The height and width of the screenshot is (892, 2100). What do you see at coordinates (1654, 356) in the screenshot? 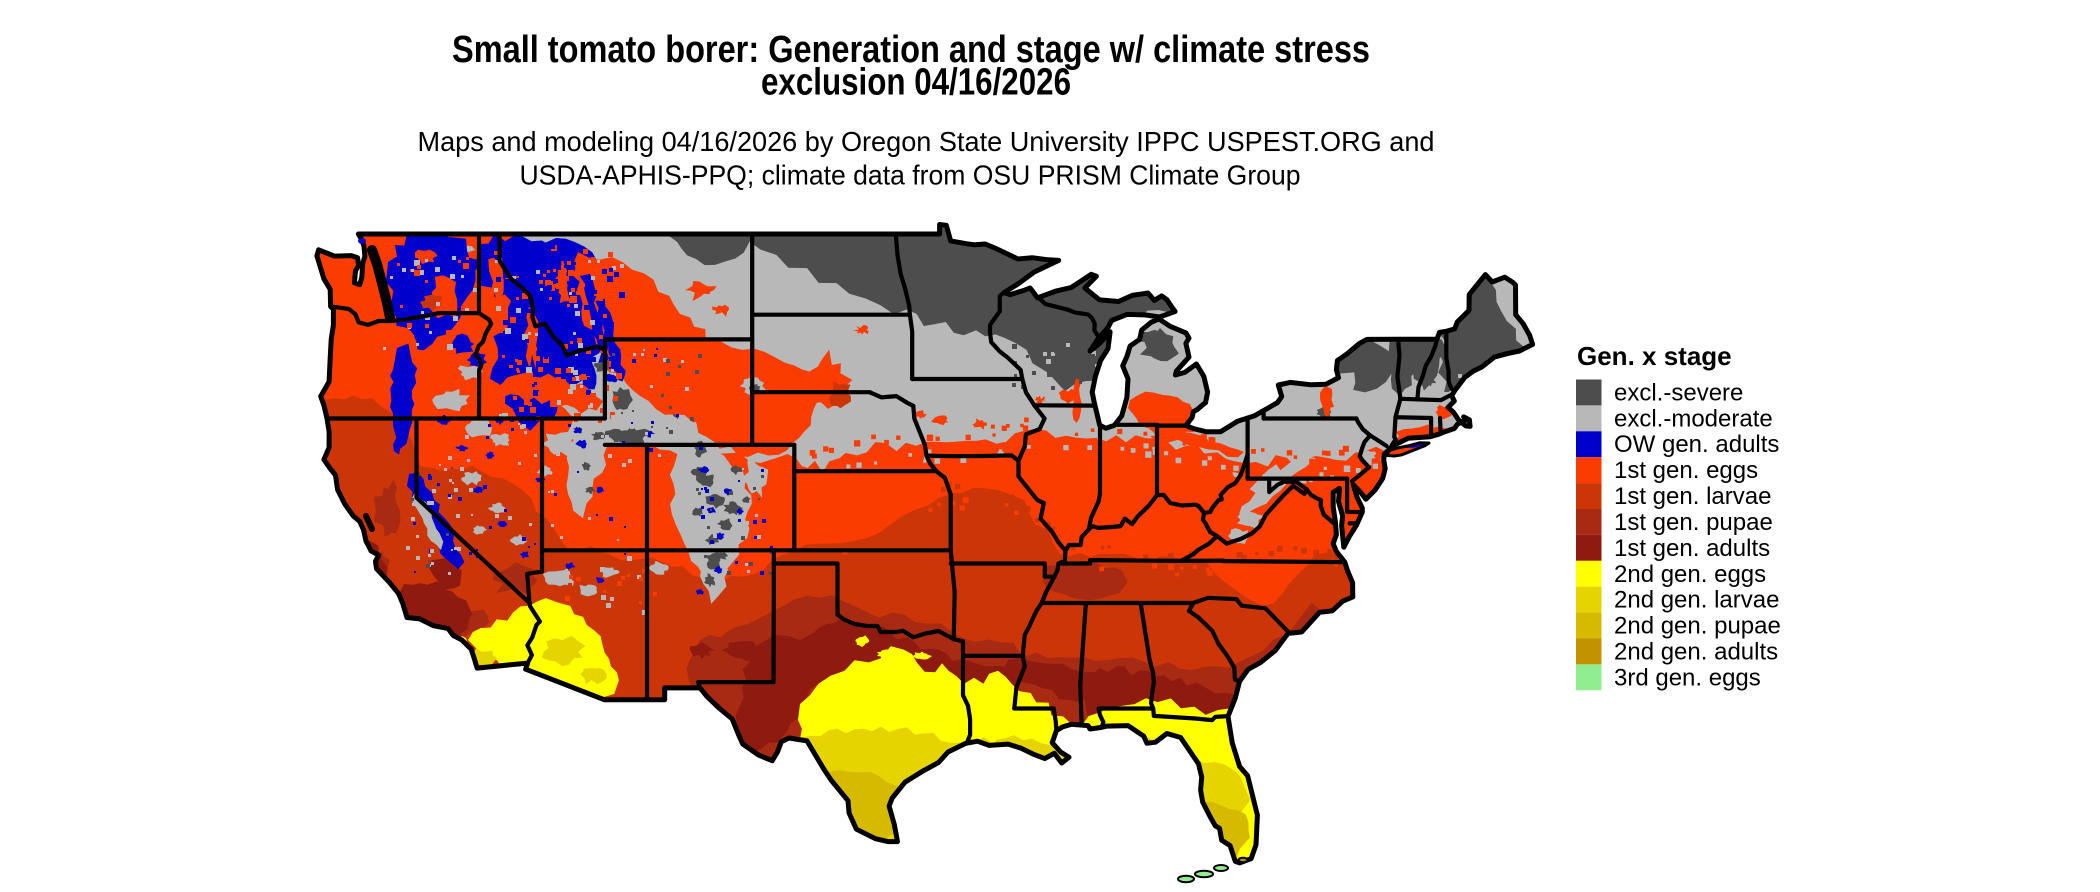
I see `svg-text: Gen. x stage` at bounding box center [1654, 356].